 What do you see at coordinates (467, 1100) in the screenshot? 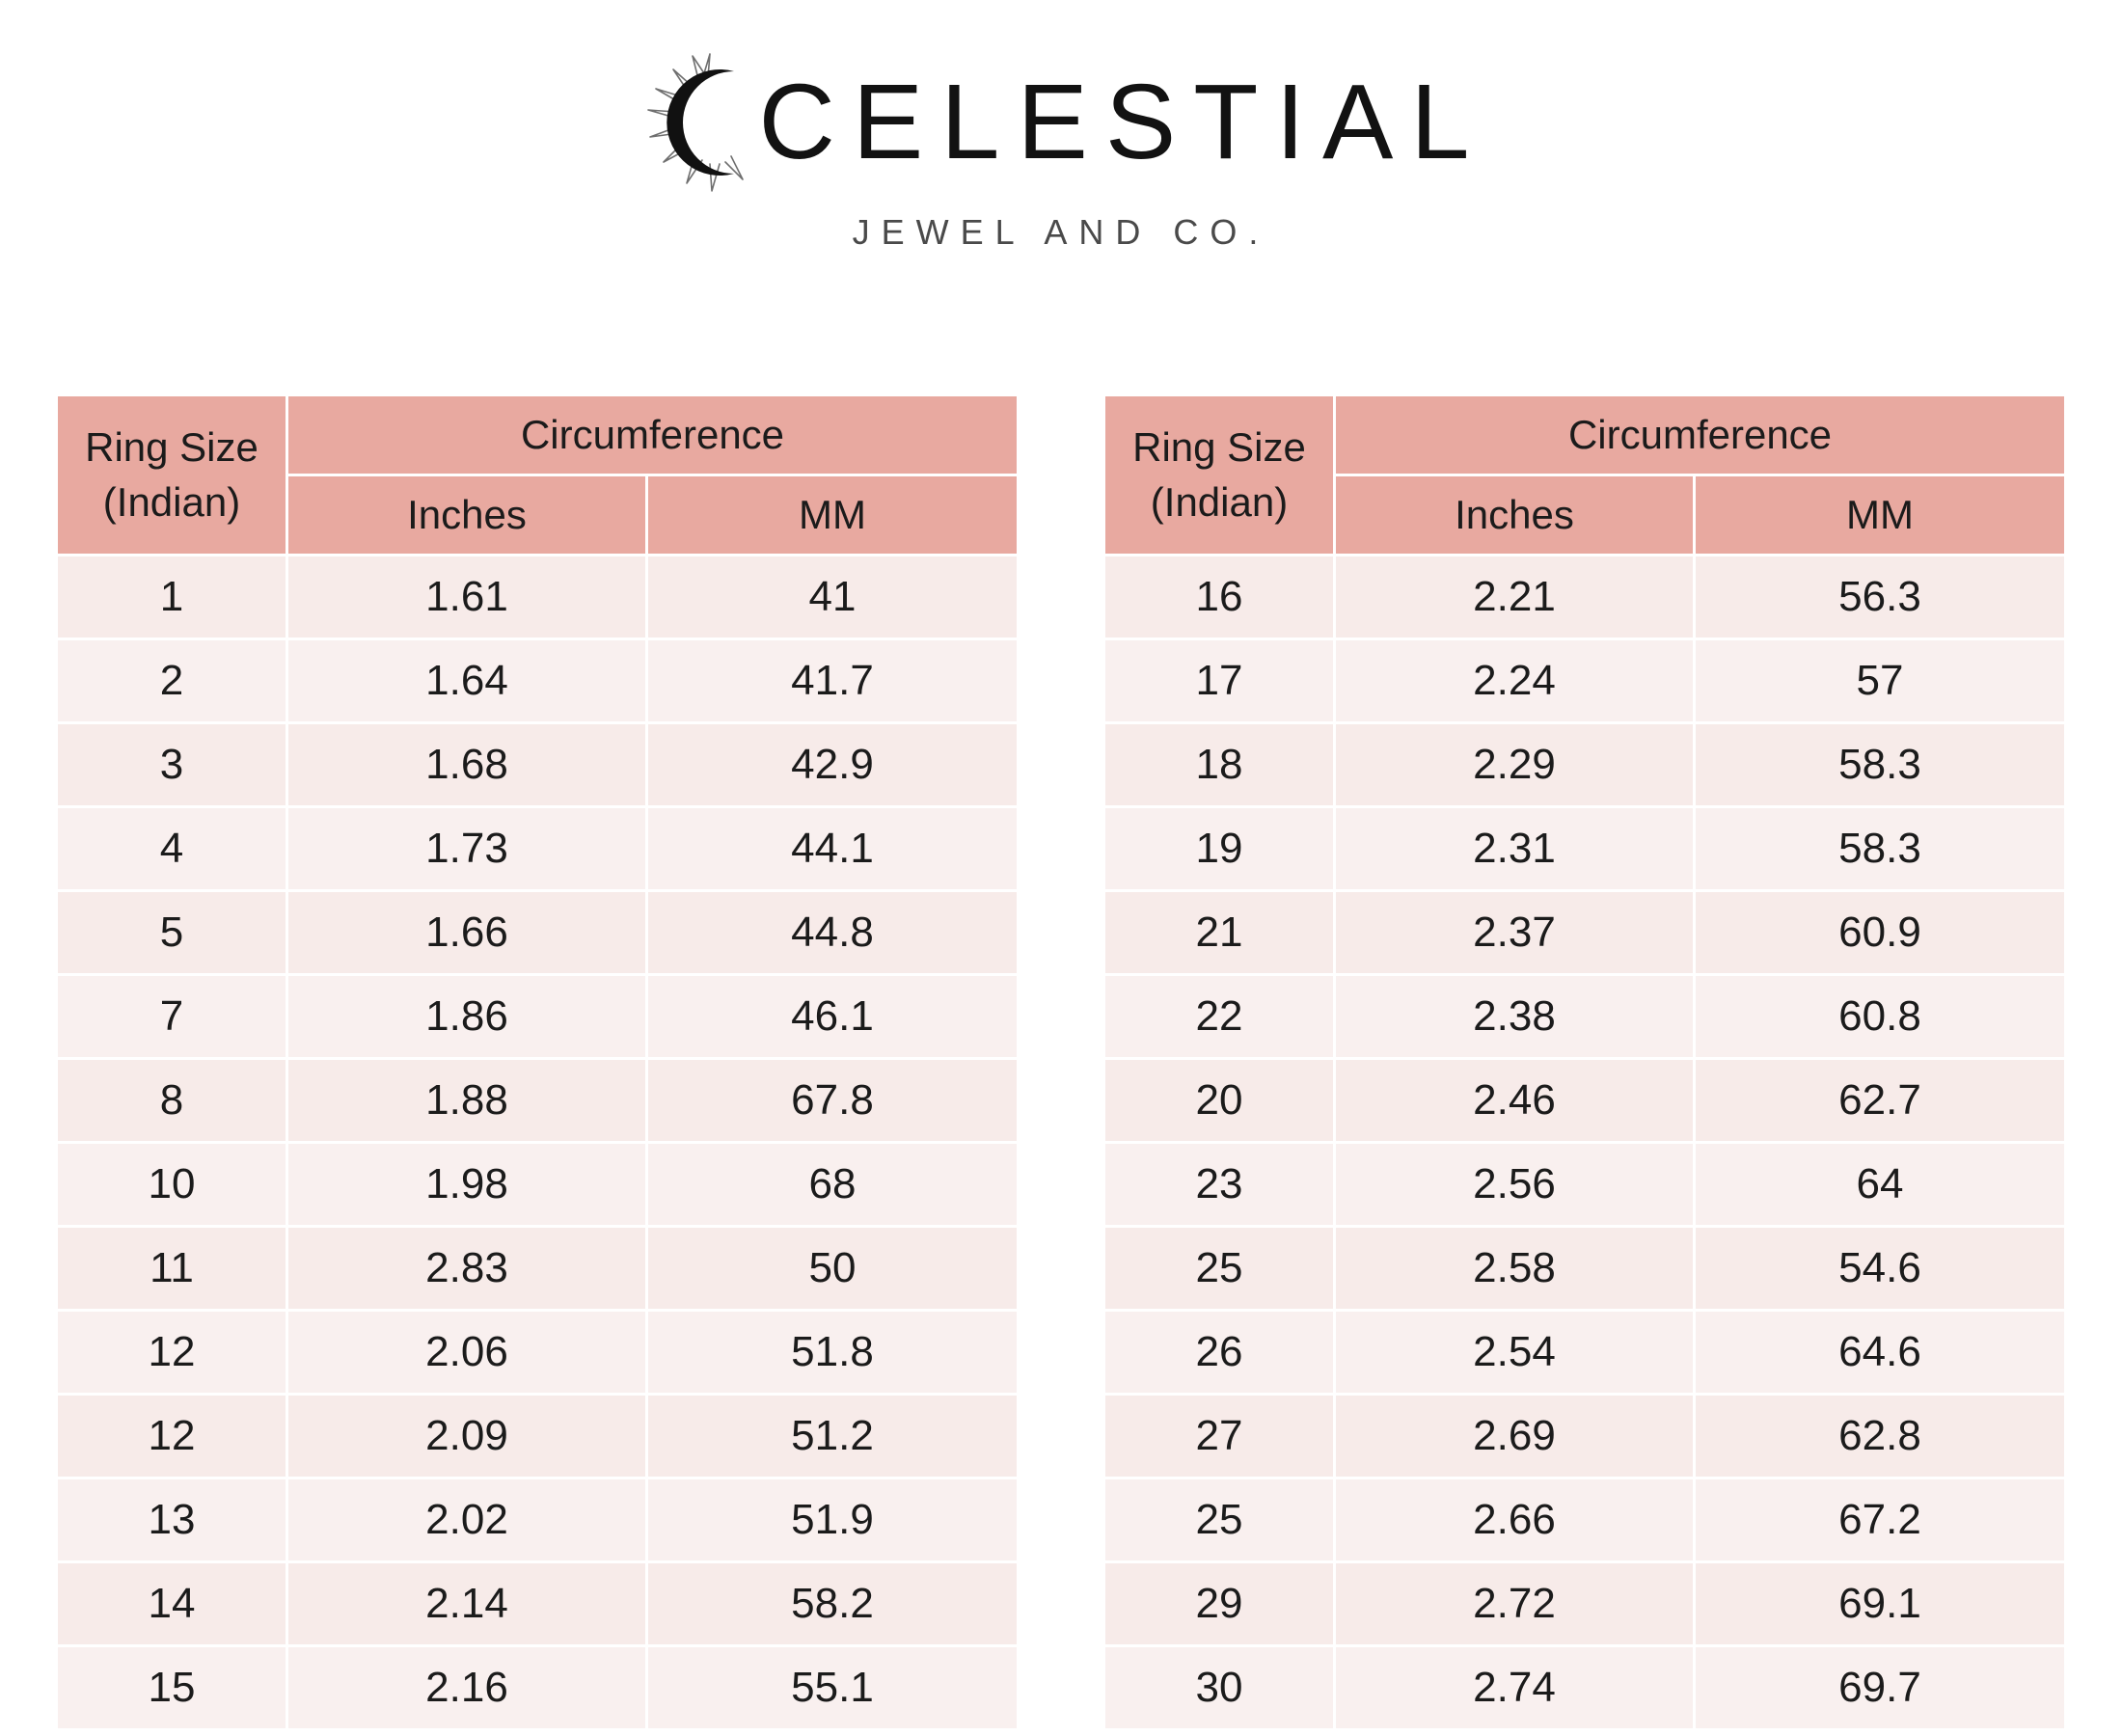
I see `inches-cell: 1.88` at bounding box center [467, 1100].